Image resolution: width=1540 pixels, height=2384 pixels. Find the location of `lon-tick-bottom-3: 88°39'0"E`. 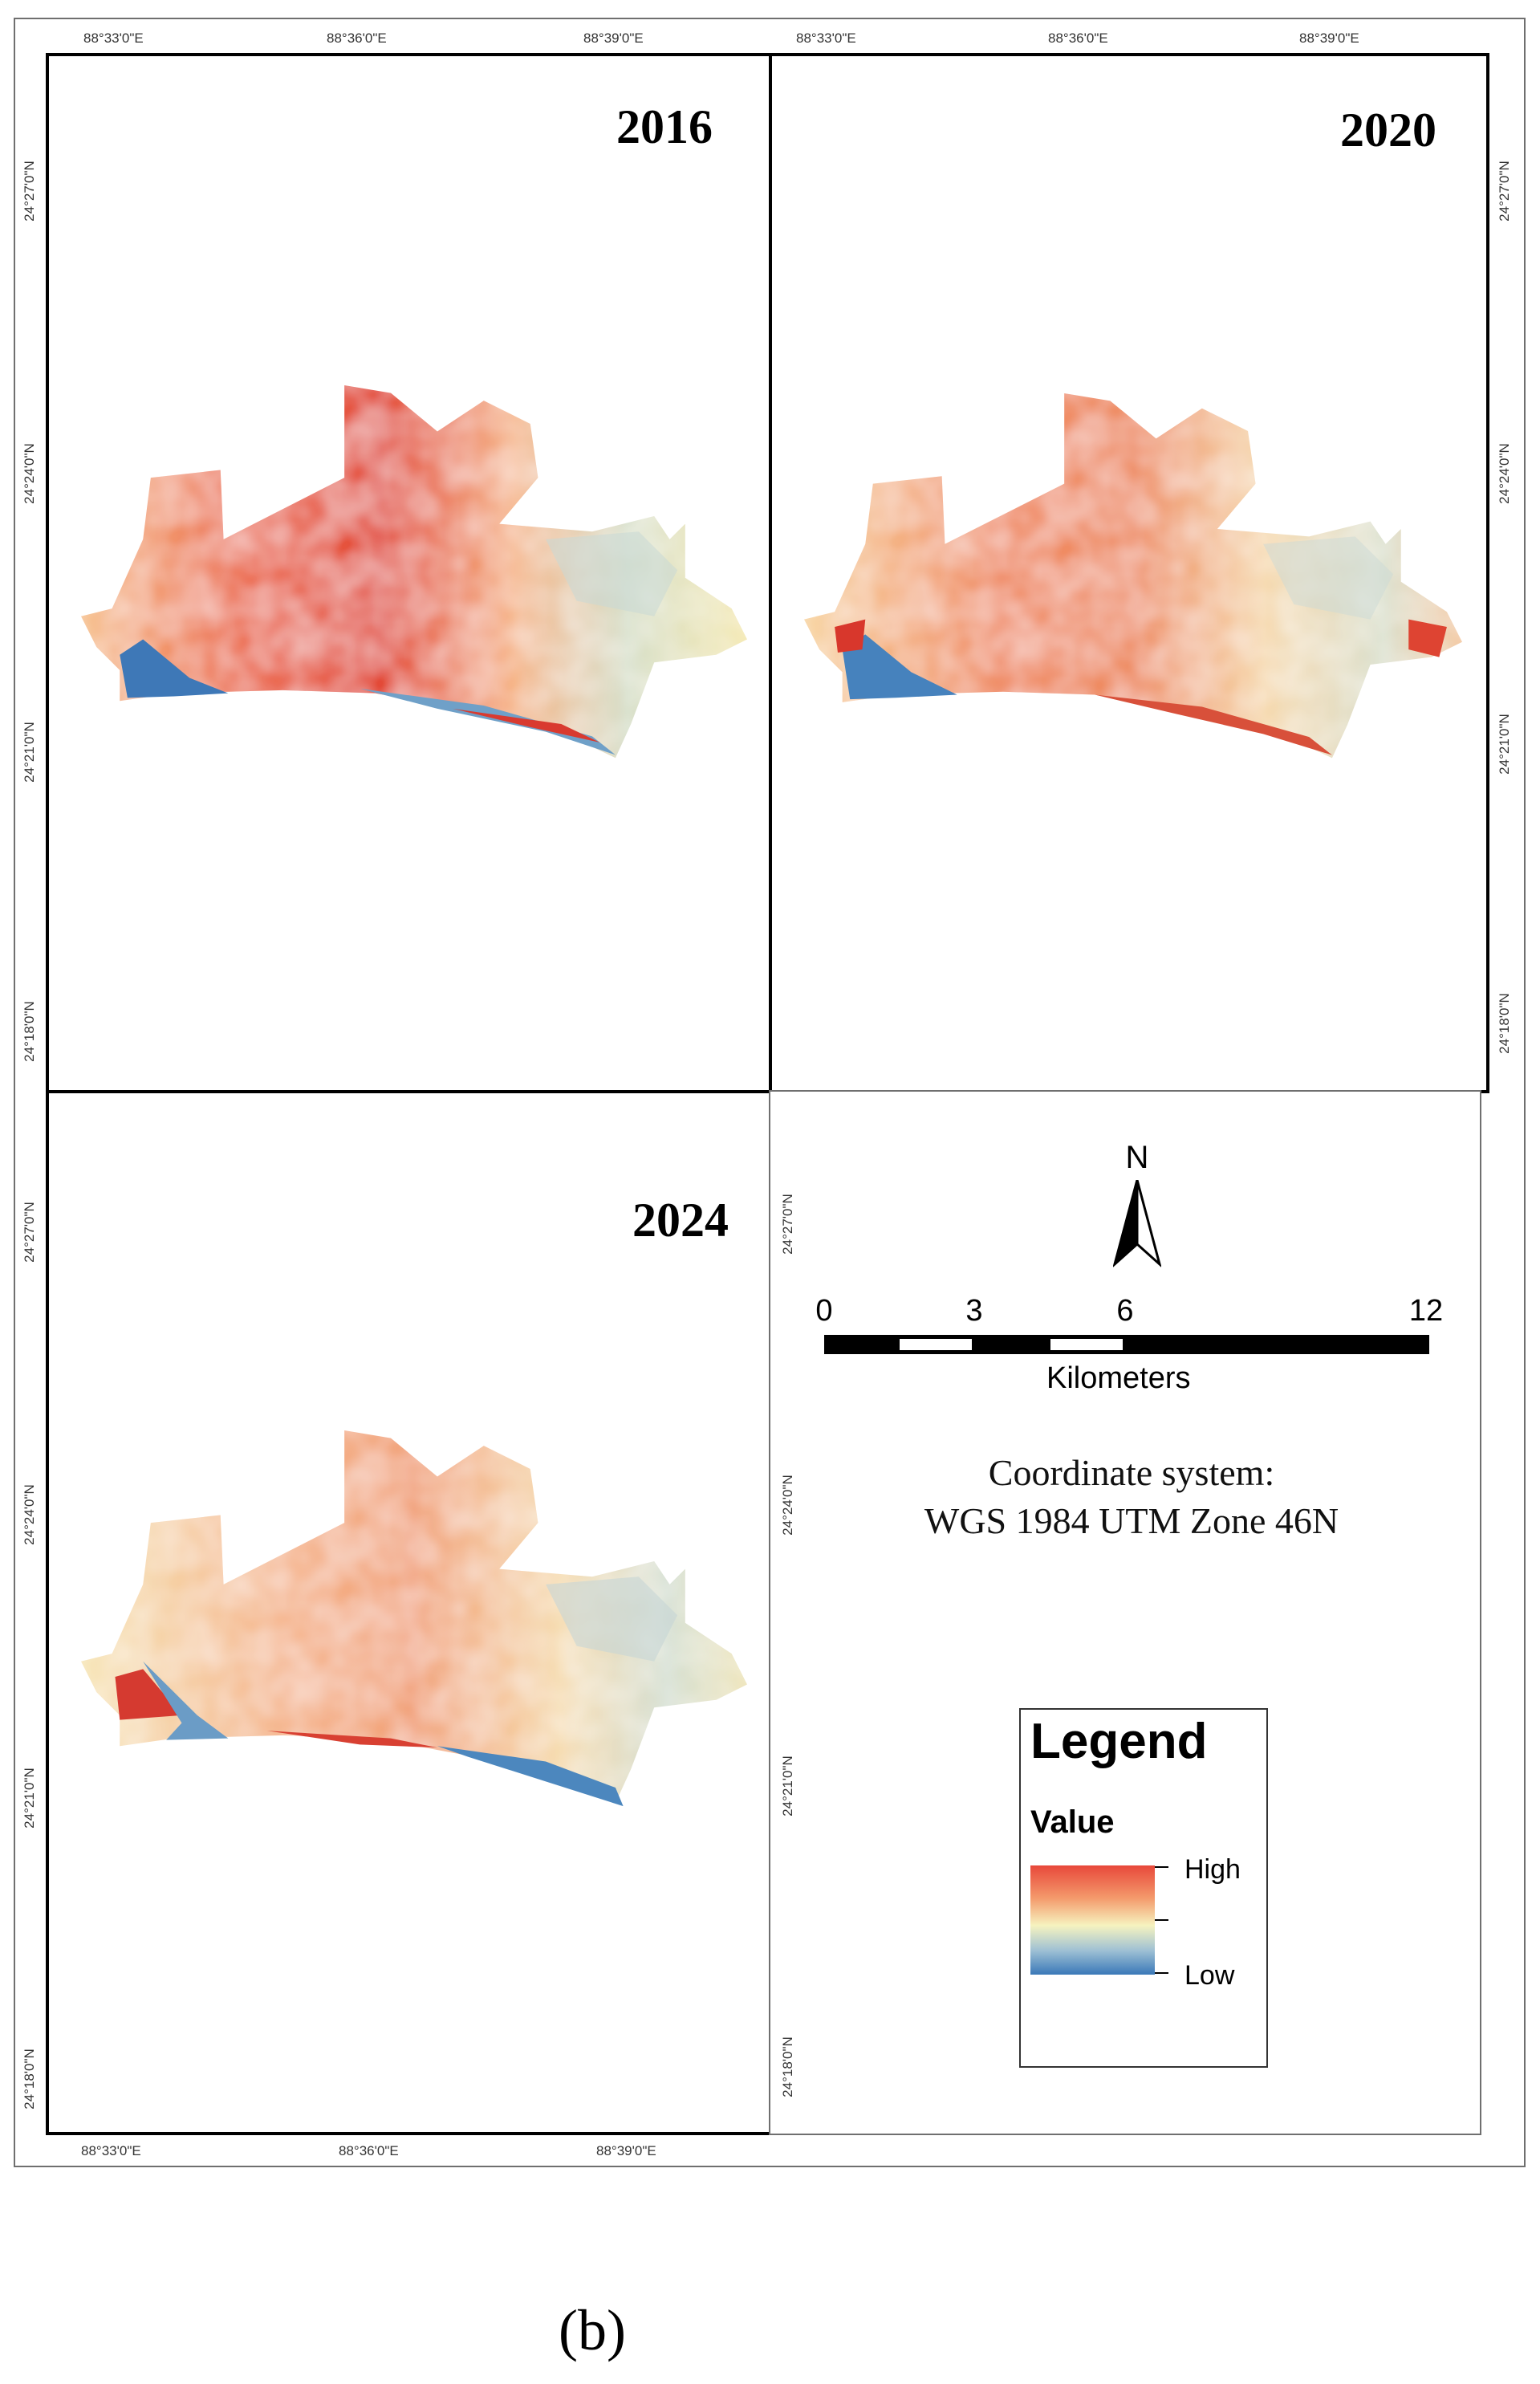

lon-tick-bottom-3: 88°39'0"E is located at coordinates (626, 2150).